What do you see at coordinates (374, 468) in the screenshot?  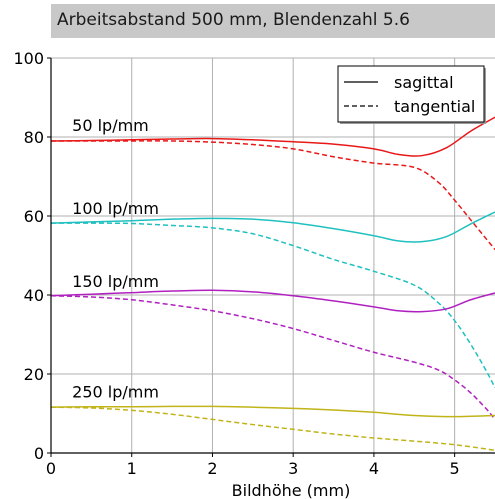 I see `x-tick-label-4: 4` at bounding box center [374, 468].